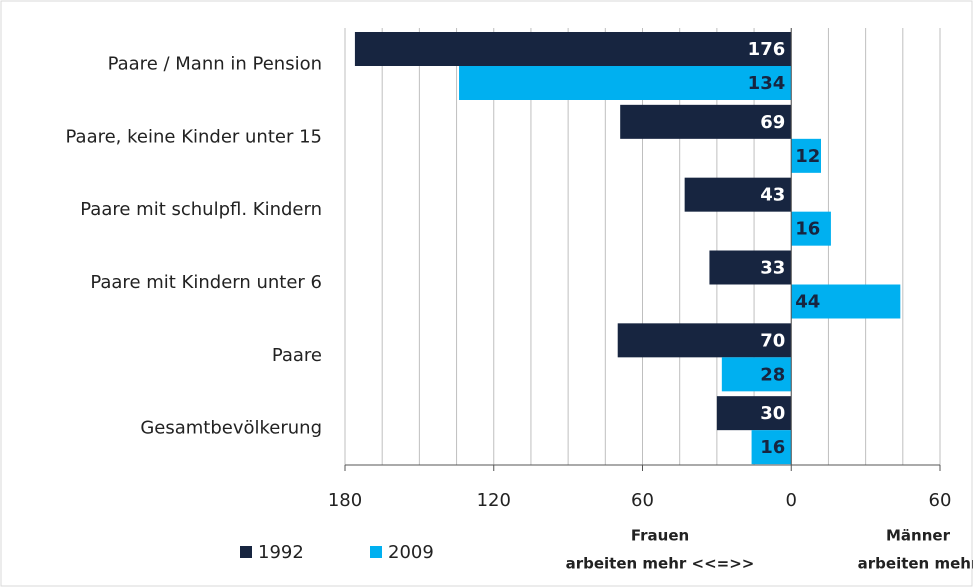  I want to click on value-label: 69, so click(772, 122).